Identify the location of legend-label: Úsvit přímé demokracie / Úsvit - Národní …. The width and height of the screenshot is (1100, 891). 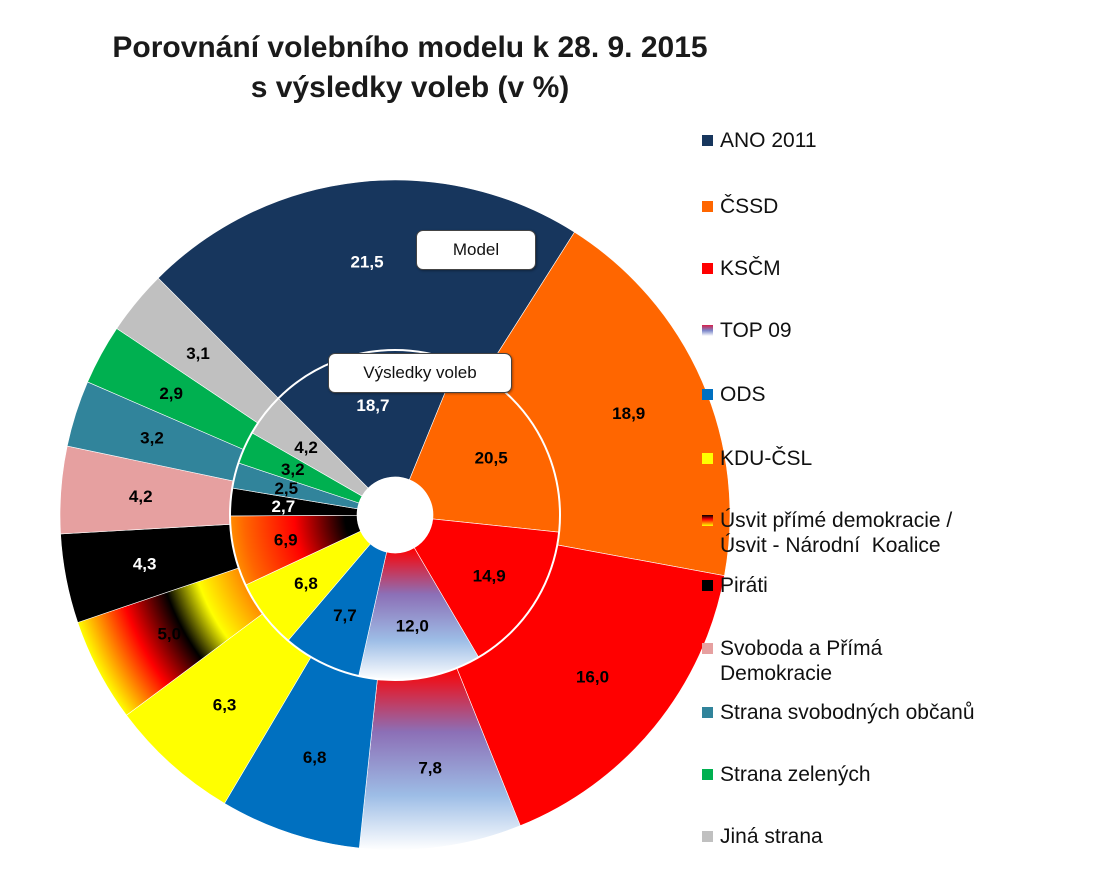
(836, 533).